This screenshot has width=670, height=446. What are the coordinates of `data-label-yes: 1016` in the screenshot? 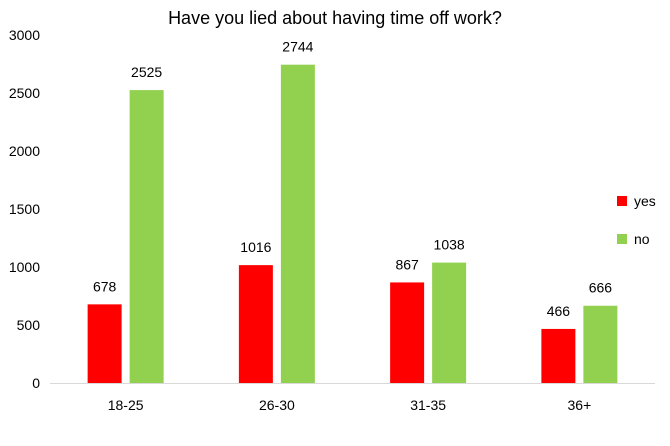 It's located at (255, 247).